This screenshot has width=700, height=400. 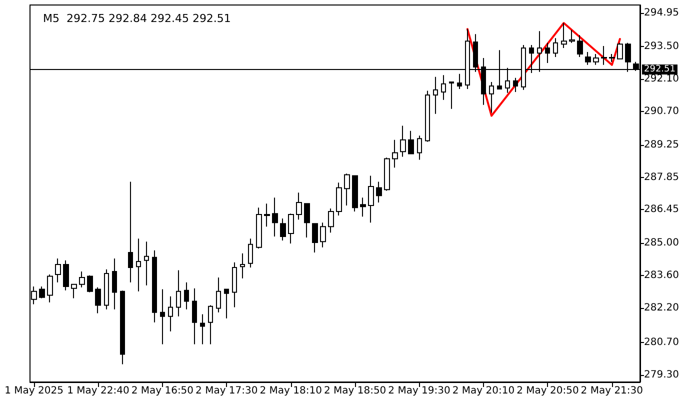 I want to click on y-tick-label: 293.50, so click(x=661, y=46).